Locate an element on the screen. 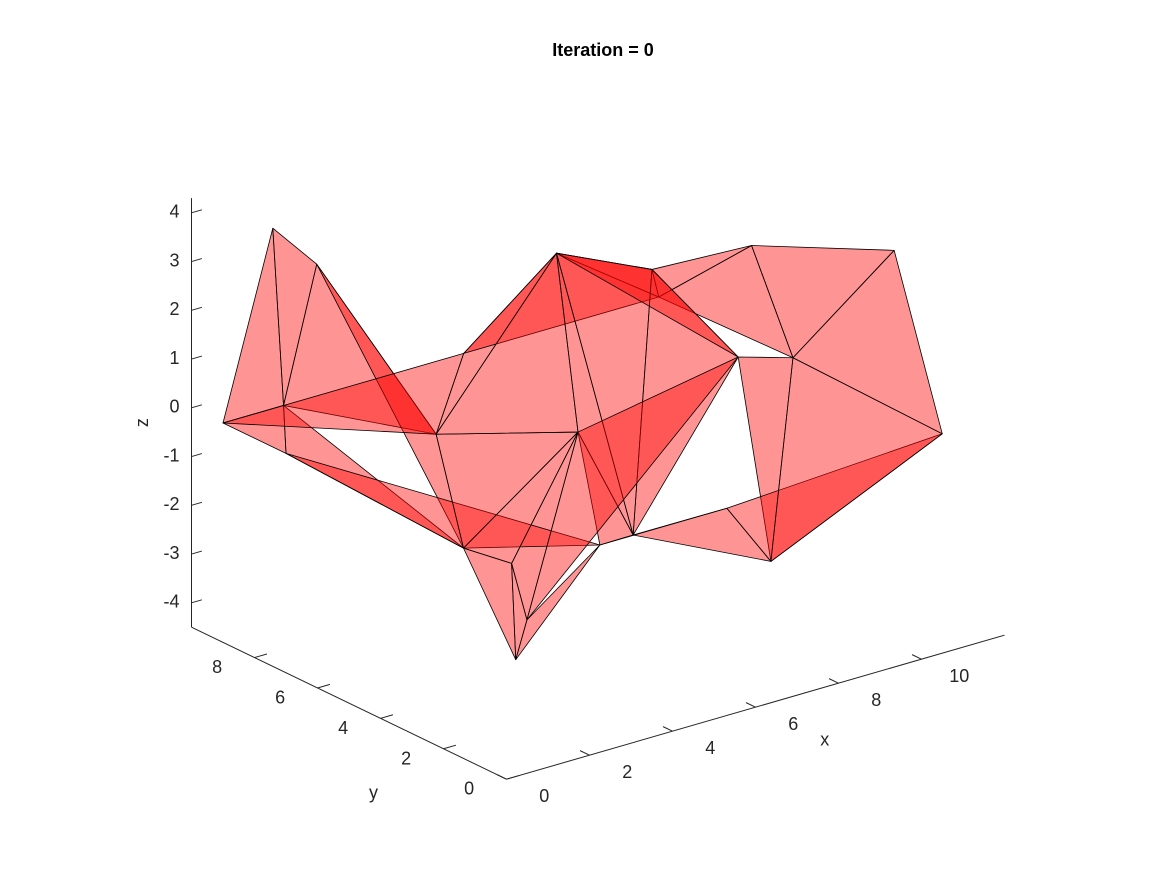  y-axis-label: y is located at coordinates (373, 793).